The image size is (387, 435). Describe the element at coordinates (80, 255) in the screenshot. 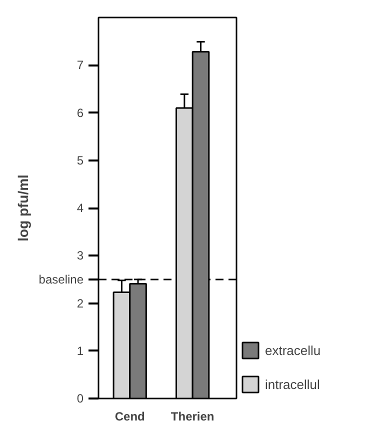

I see `y-tick-label: 3` at that location.